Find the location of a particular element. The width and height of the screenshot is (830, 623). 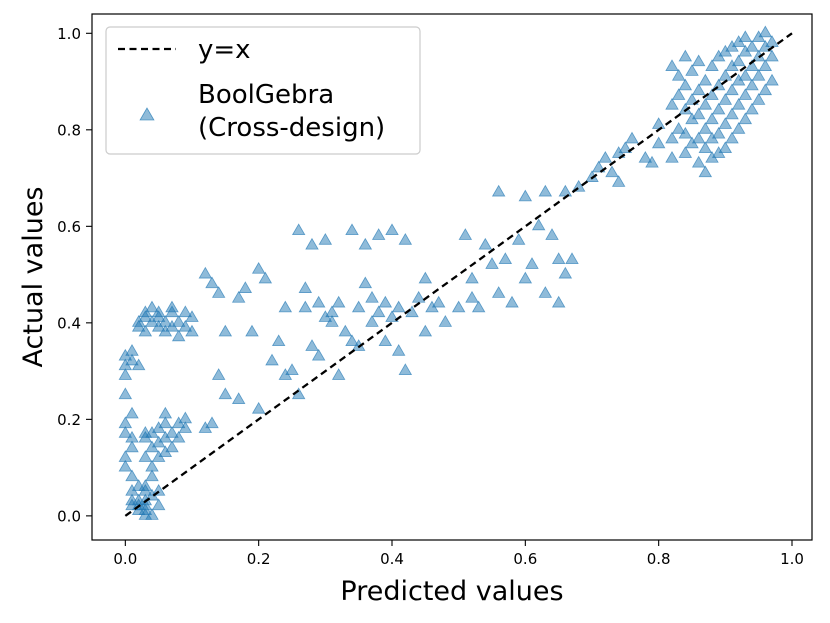

legend-triangle-swatch is located at coordinates (147, 114).